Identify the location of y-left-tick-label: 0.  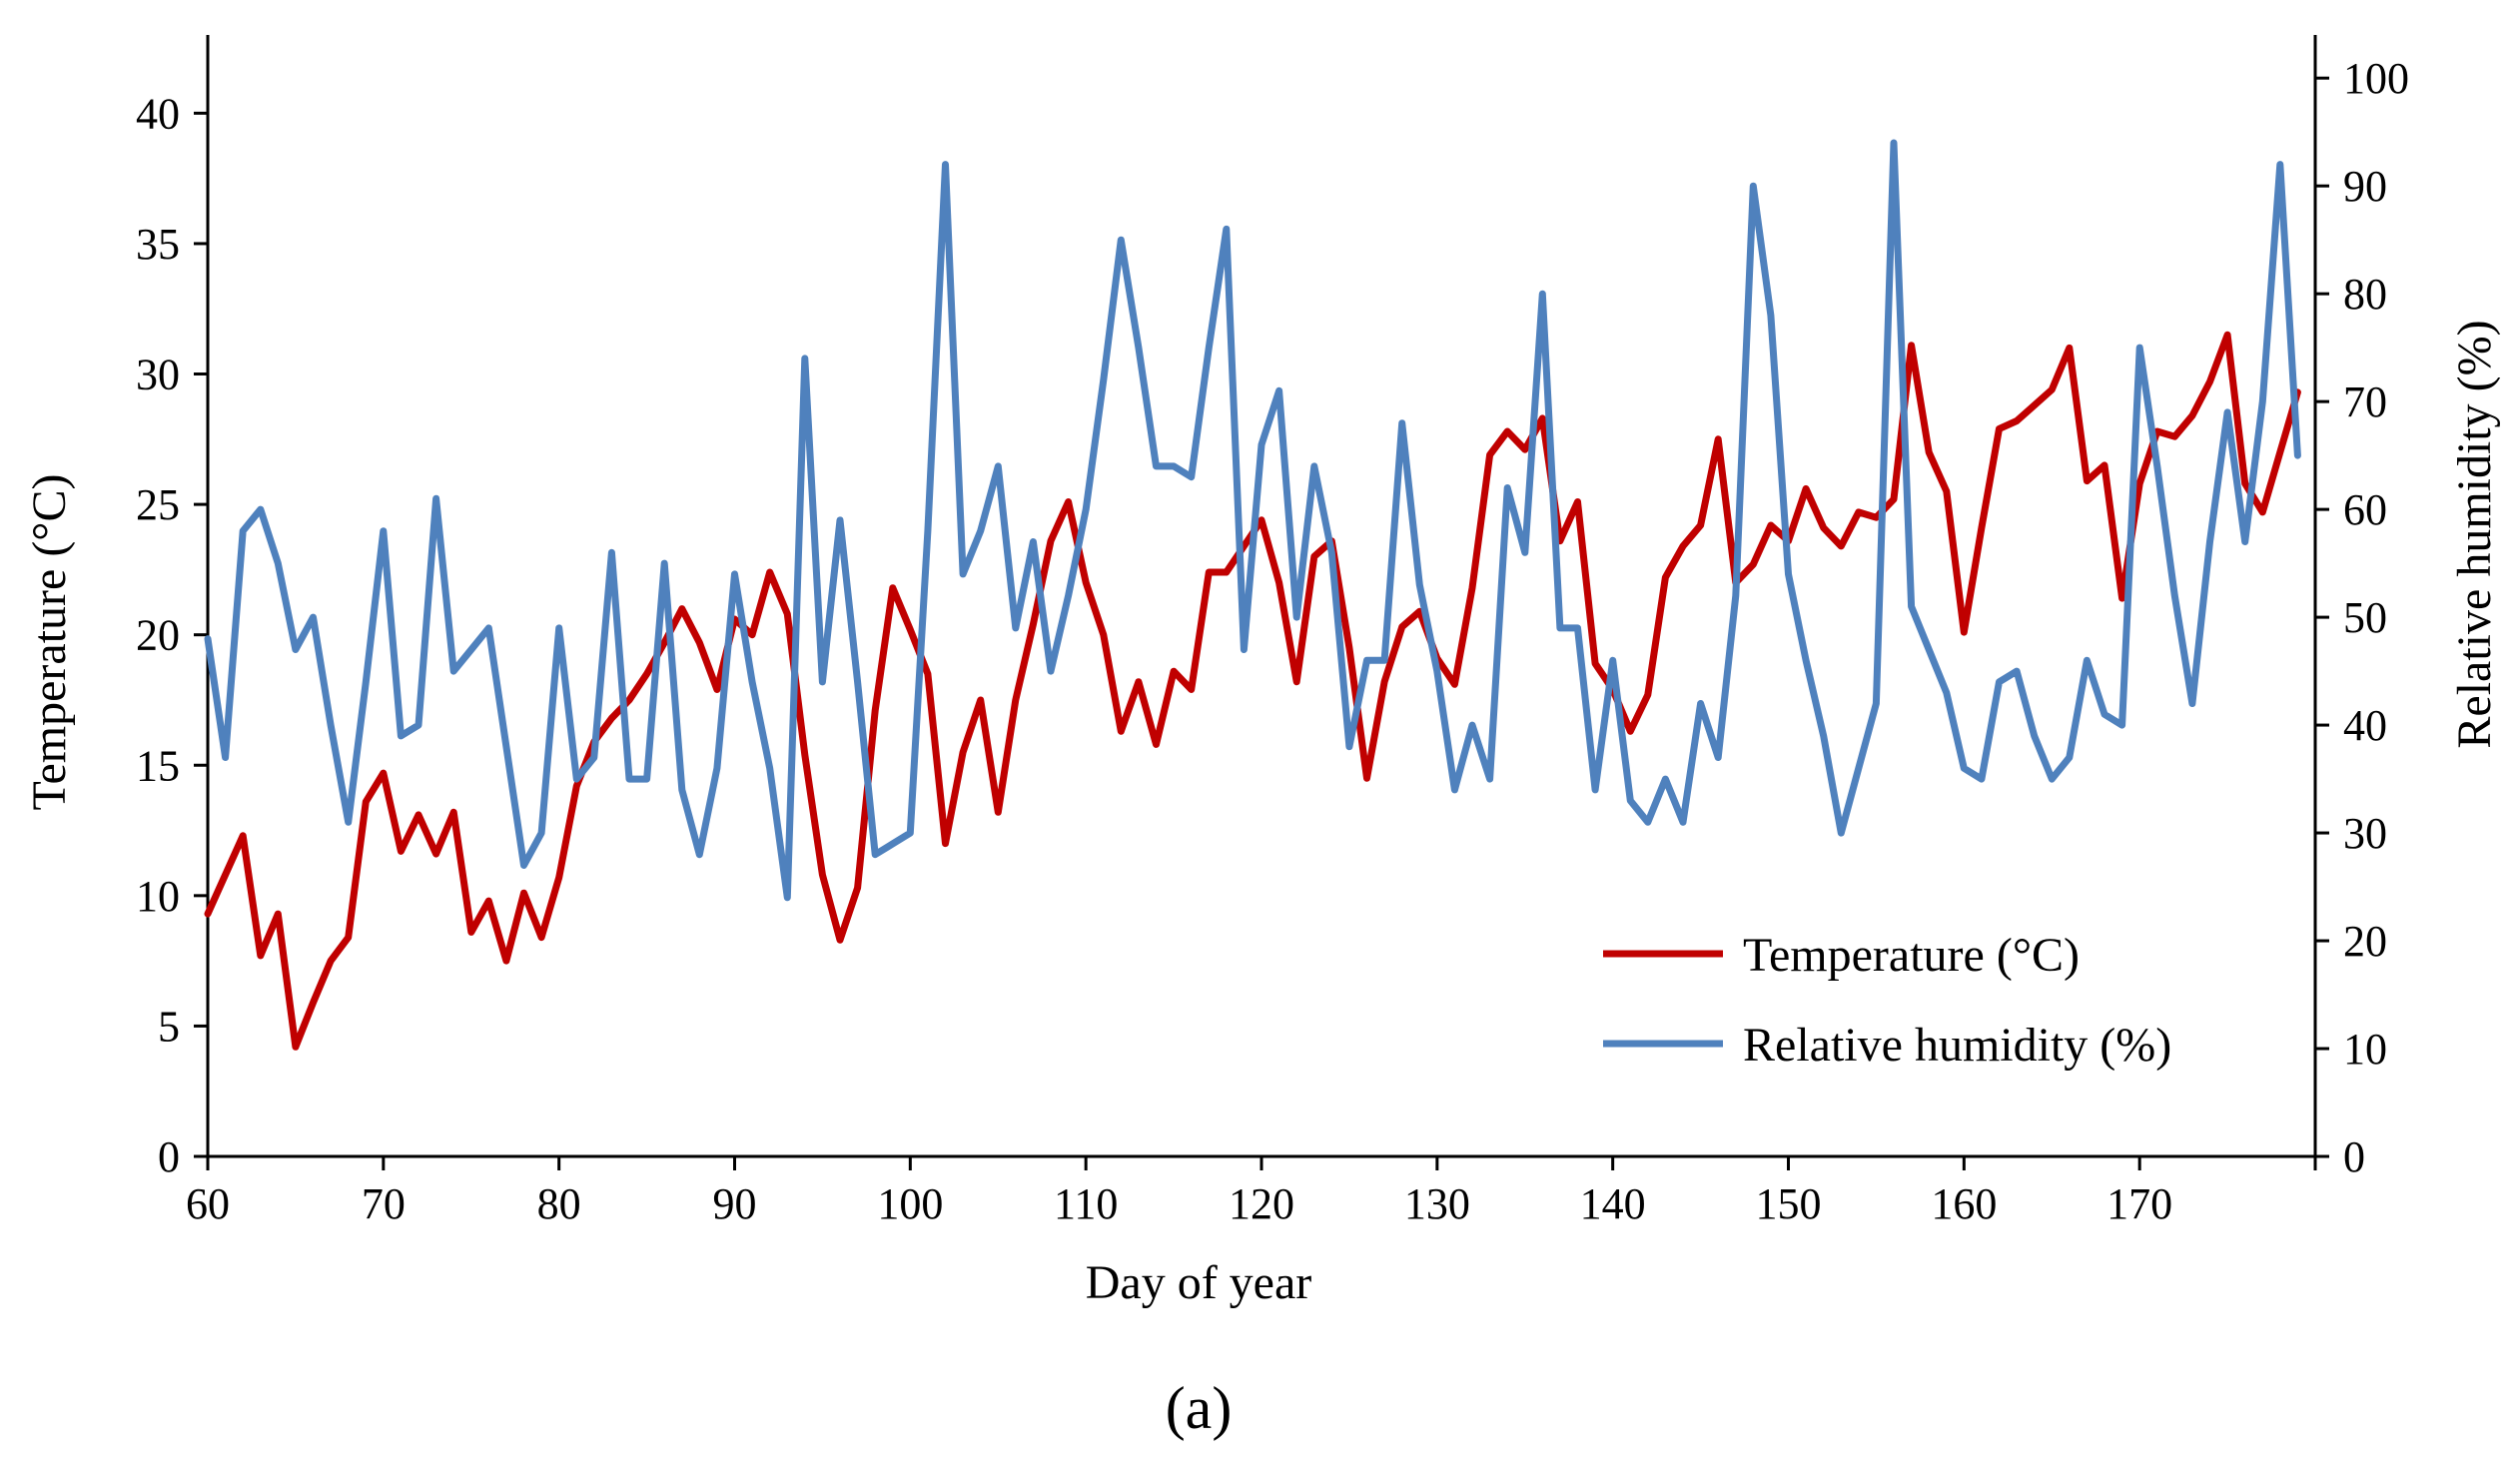
(169, 1156).